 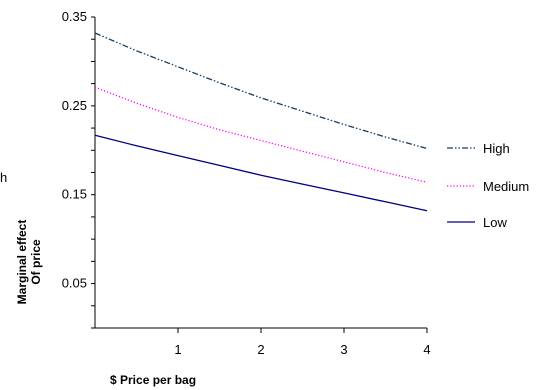 I want to click on y-tick-label: 0.25, so click(x=74, y=105).